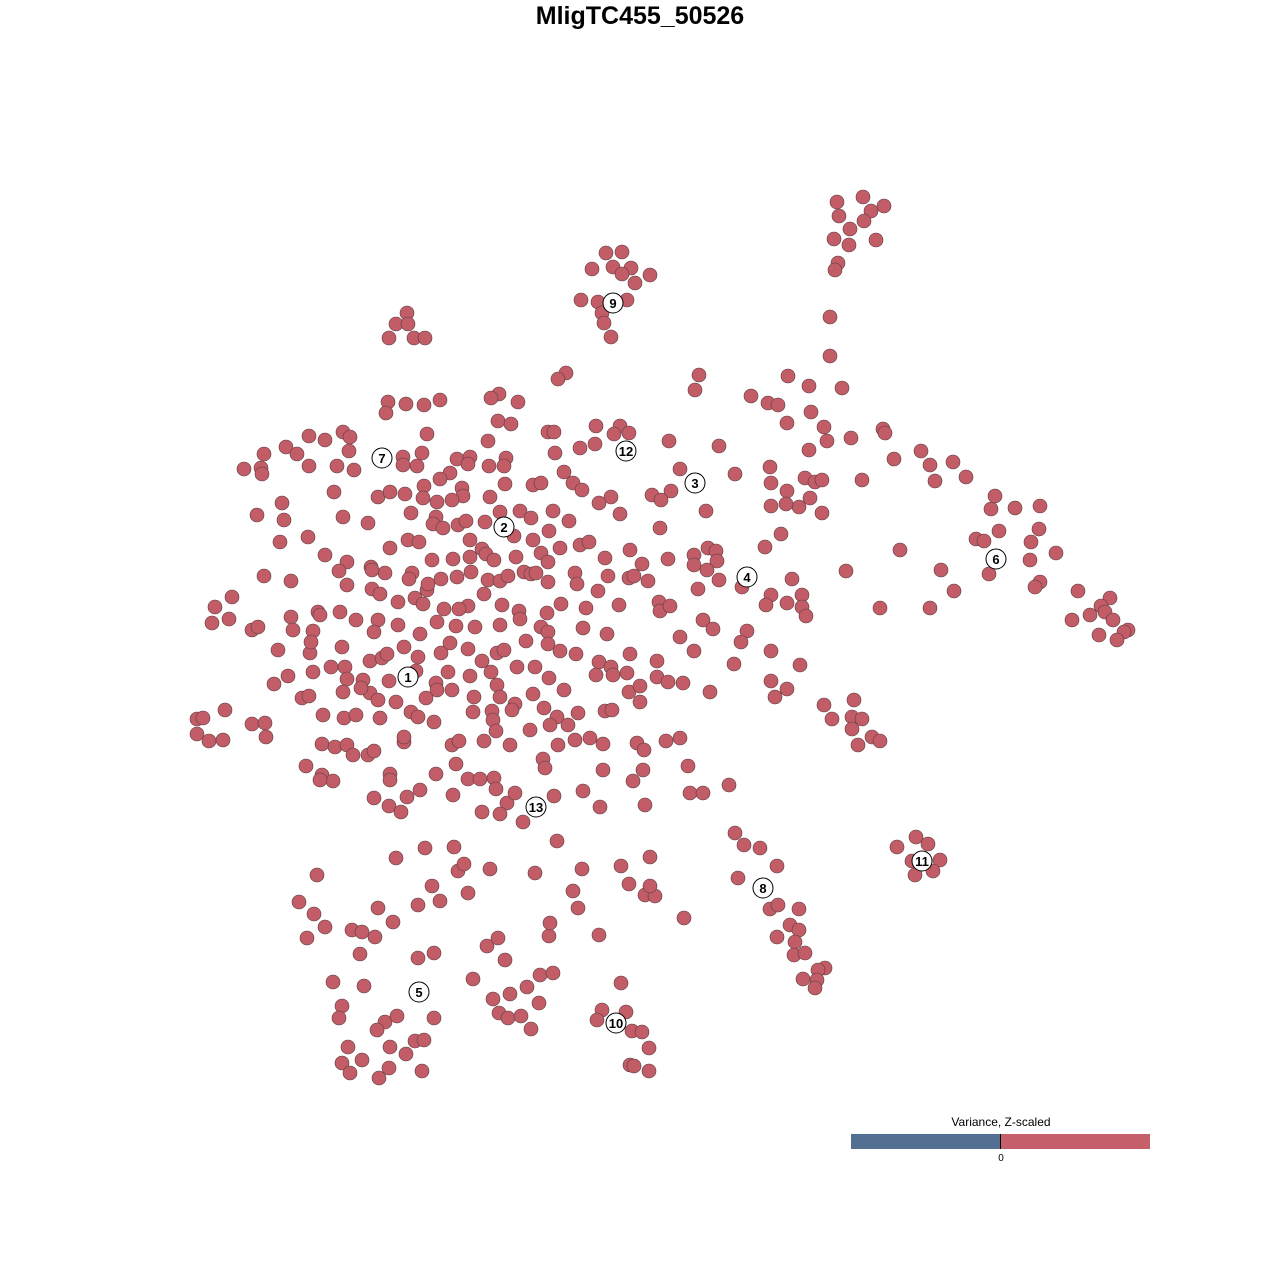 Image resolution: width=1280 pixels, height=1280 pixels. I want to click on legend-title: Variance, Z-scaled, so click(1001, 1122).